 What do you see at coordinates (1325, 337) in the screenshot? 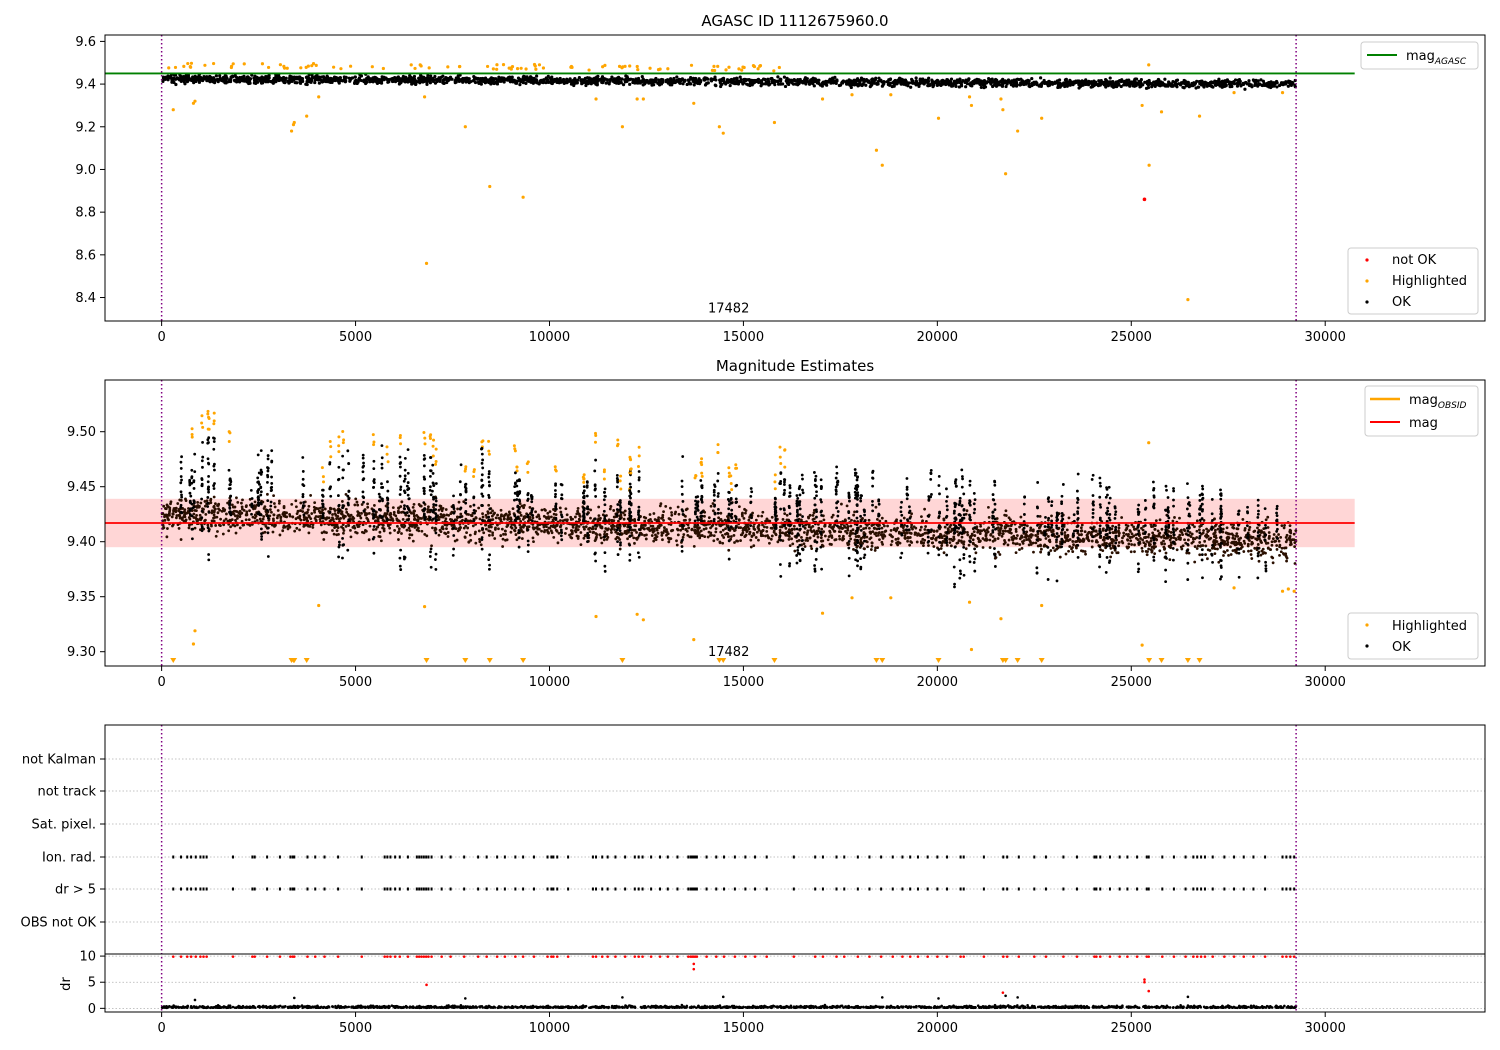
I see `x-tick-label: 30000` at bounding box center [1325, 337].